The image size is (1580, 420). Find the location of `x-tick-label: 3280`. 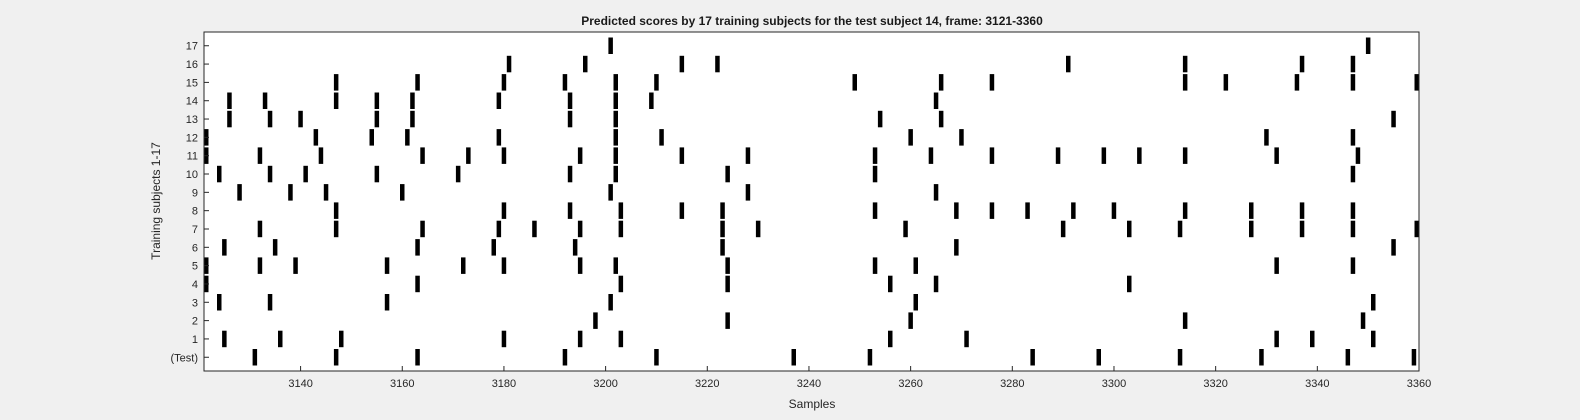

x-tick-label: 3280 is located at coordinates (1012, 384).